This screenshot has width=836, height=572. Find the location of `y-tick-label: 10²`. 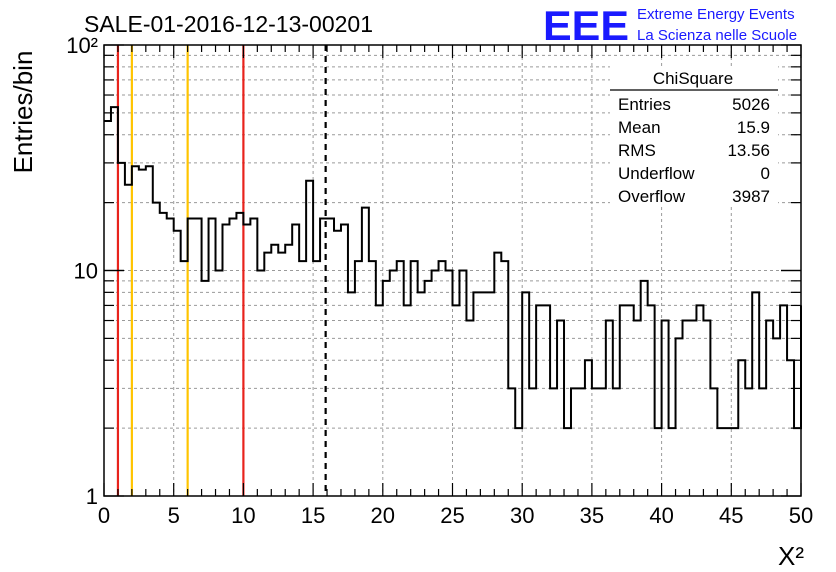

y-tick-label: 10² is located at coordinates (82, 45).